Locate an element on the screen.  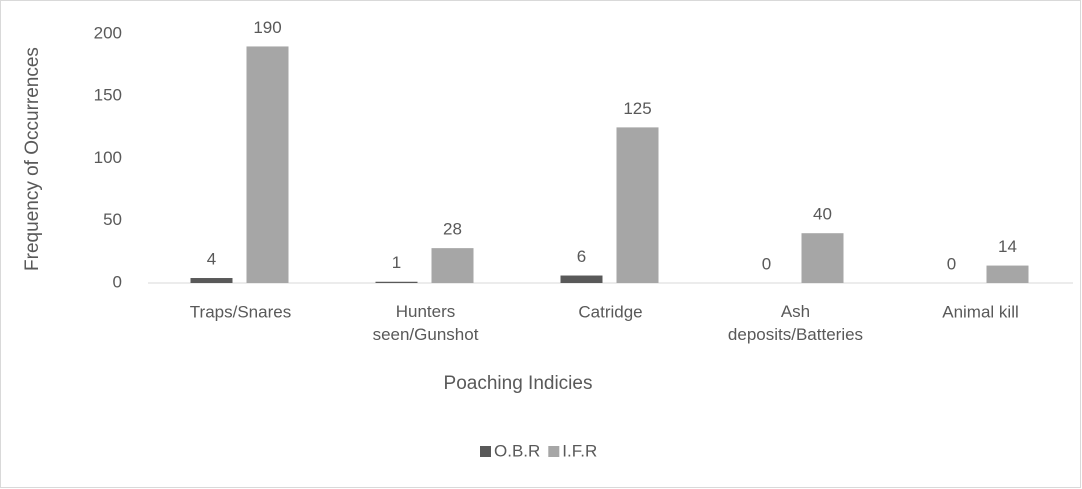
data-label: 125 is located at coordinates (637, 108).